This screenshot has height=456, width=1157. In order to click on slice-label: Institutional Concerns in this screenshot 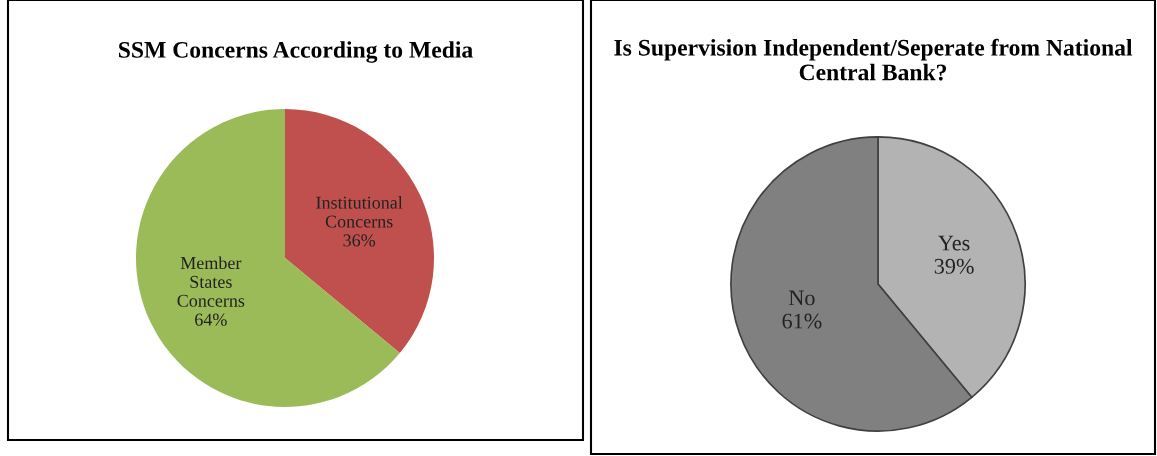, I will do `click(359, 212)`.